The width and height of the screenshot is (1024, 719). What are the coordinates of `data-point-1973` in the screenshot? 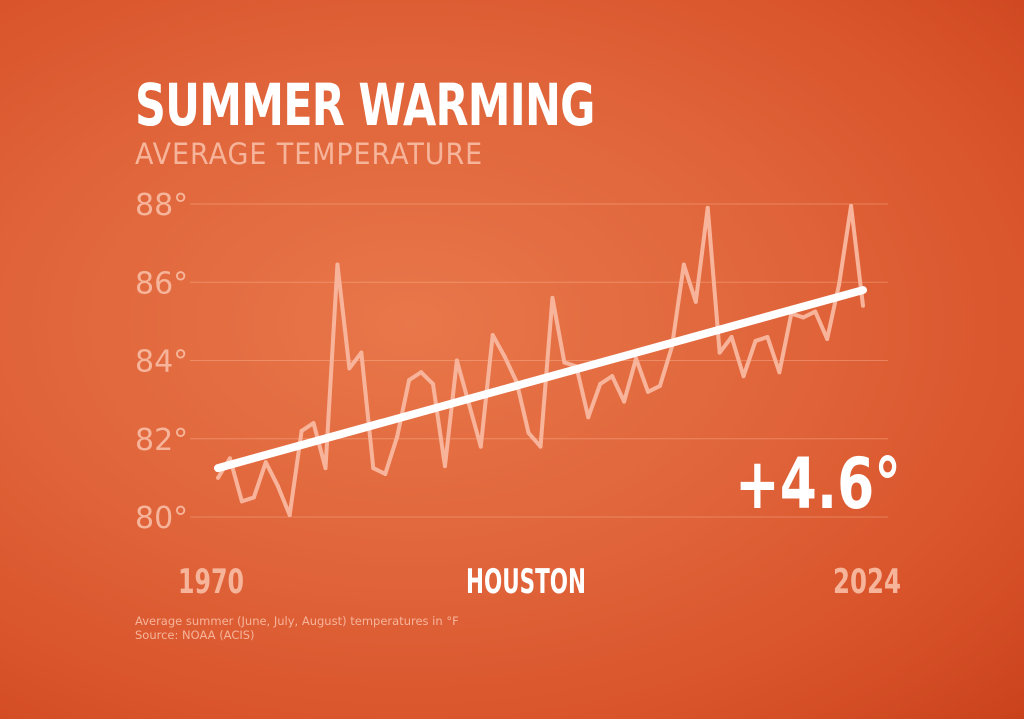 It's located at (253, 497).